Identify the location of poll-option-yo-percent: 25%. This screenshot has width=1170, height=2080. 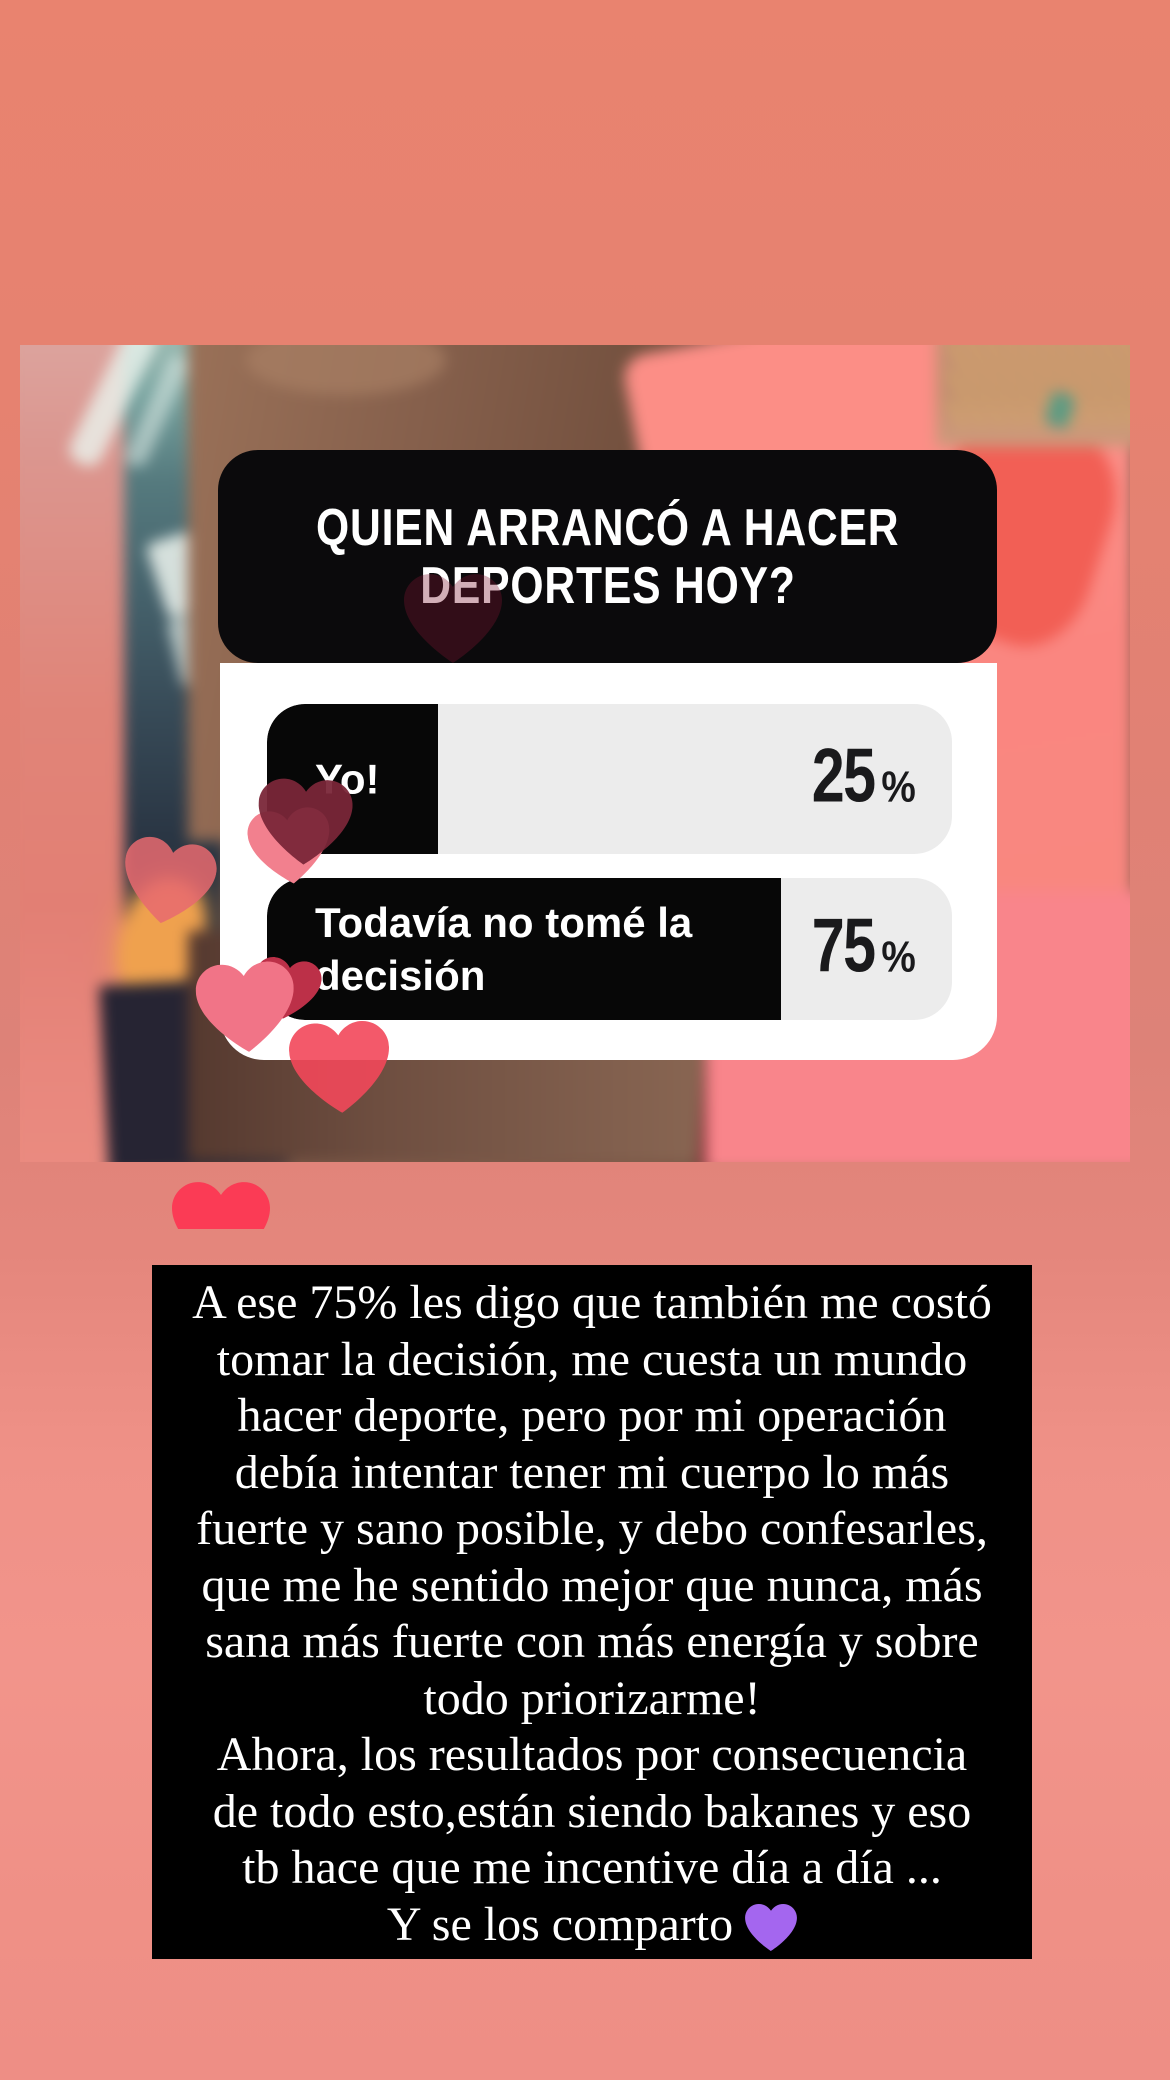
(856, 776).